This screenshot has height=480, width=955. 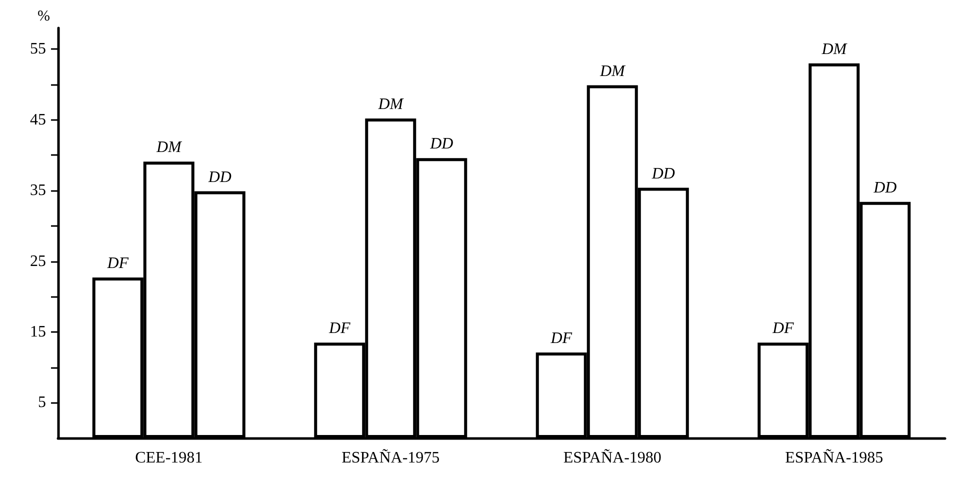 What do you see at coordinates (44, 16) in the screenshot?
I see `y-axis-title: %` at bounding box center [44, 16].